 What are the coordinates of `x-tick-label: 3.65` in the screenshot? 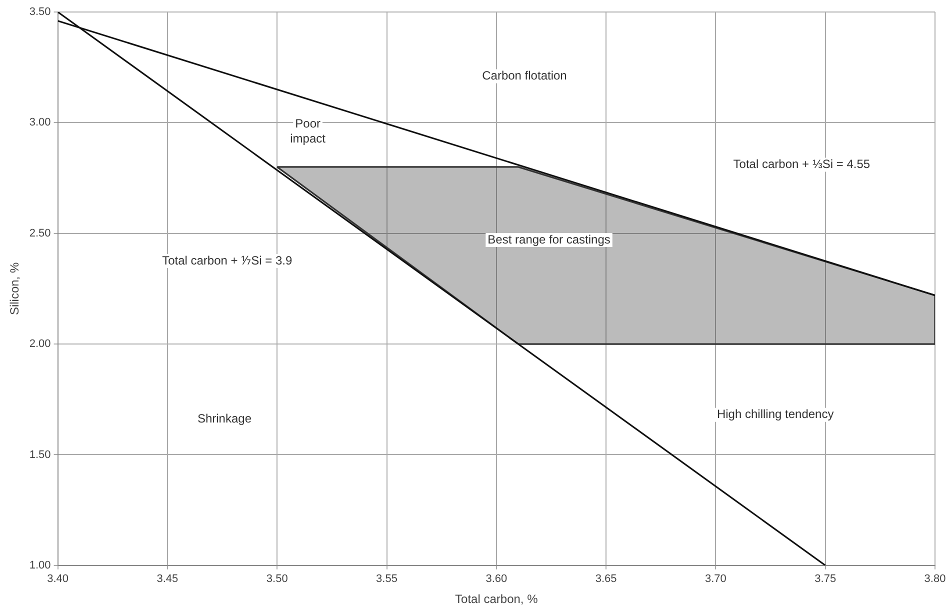 It's located at (606, 579).